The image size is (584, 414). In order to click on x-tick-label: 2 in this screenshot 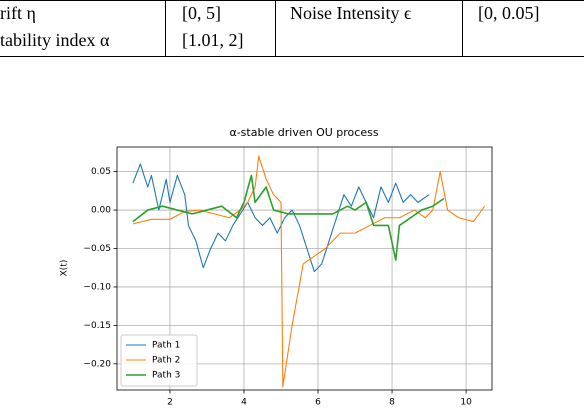, I will do `click(170, 403)`.